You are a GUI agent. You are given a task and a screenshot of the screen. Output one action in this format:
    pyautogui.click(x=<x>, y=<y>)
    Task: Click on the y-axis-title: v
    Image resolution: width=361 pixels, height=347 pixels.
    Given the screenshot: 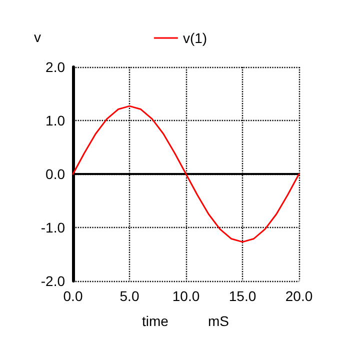 What is the action you would take?
    pyautogui.click(x=37, y=37)
    